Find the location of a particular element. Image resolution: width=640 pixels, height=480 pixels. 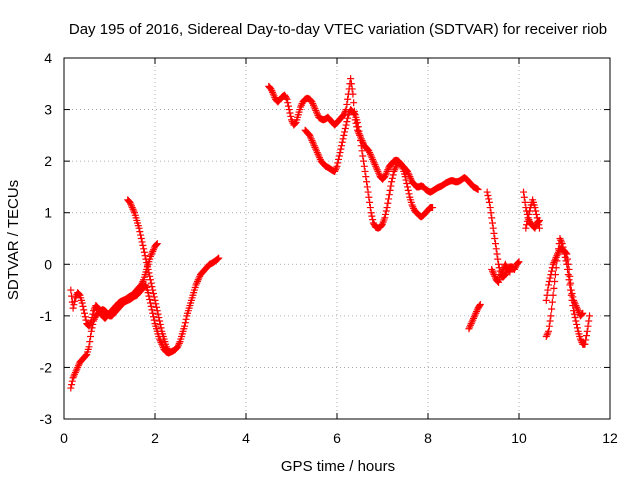

series-arc5 is located at coordinates (369, 169).